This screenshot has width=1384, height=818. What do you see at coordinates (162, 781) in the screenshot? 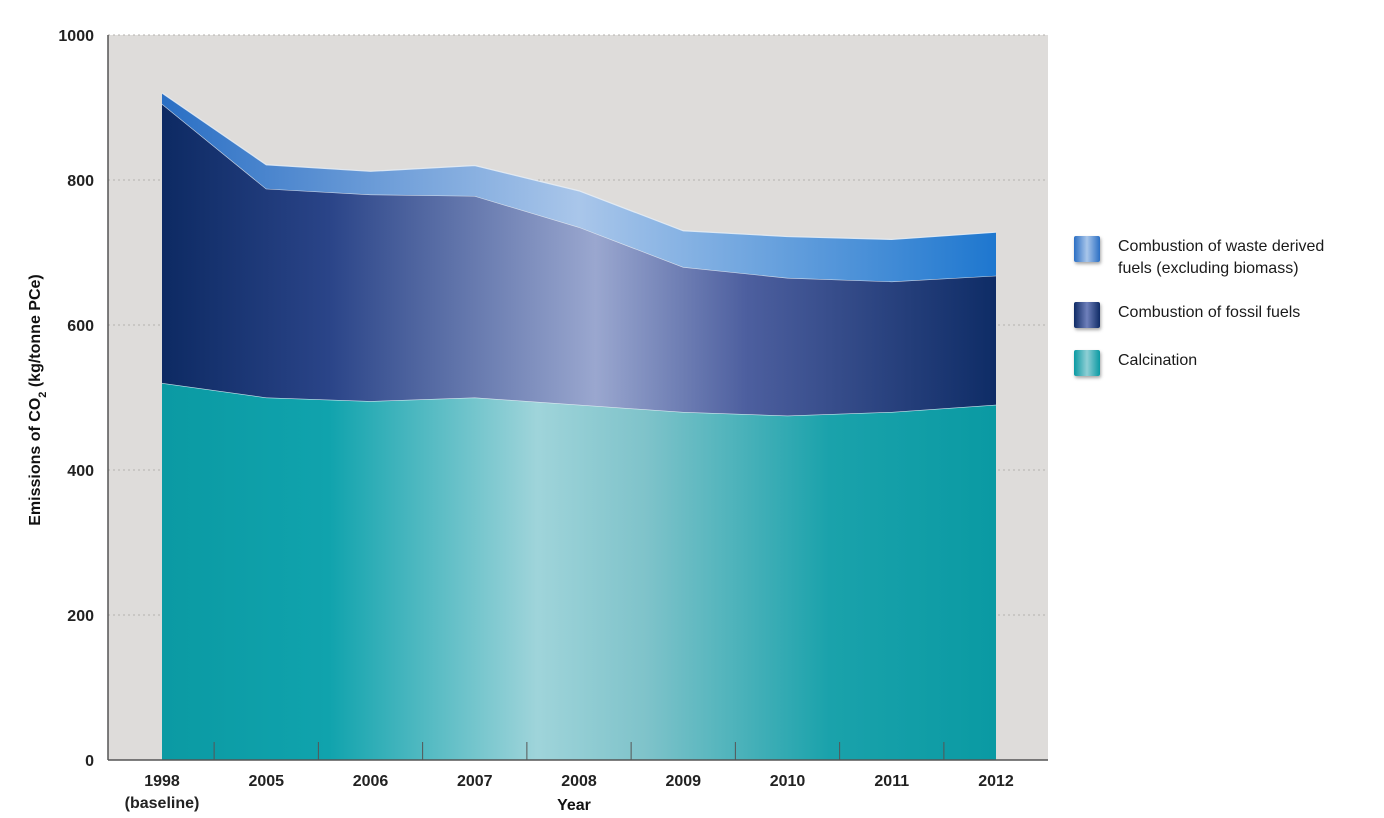
I see `x-tick-label: 1998` at bounding box center [162, 781].